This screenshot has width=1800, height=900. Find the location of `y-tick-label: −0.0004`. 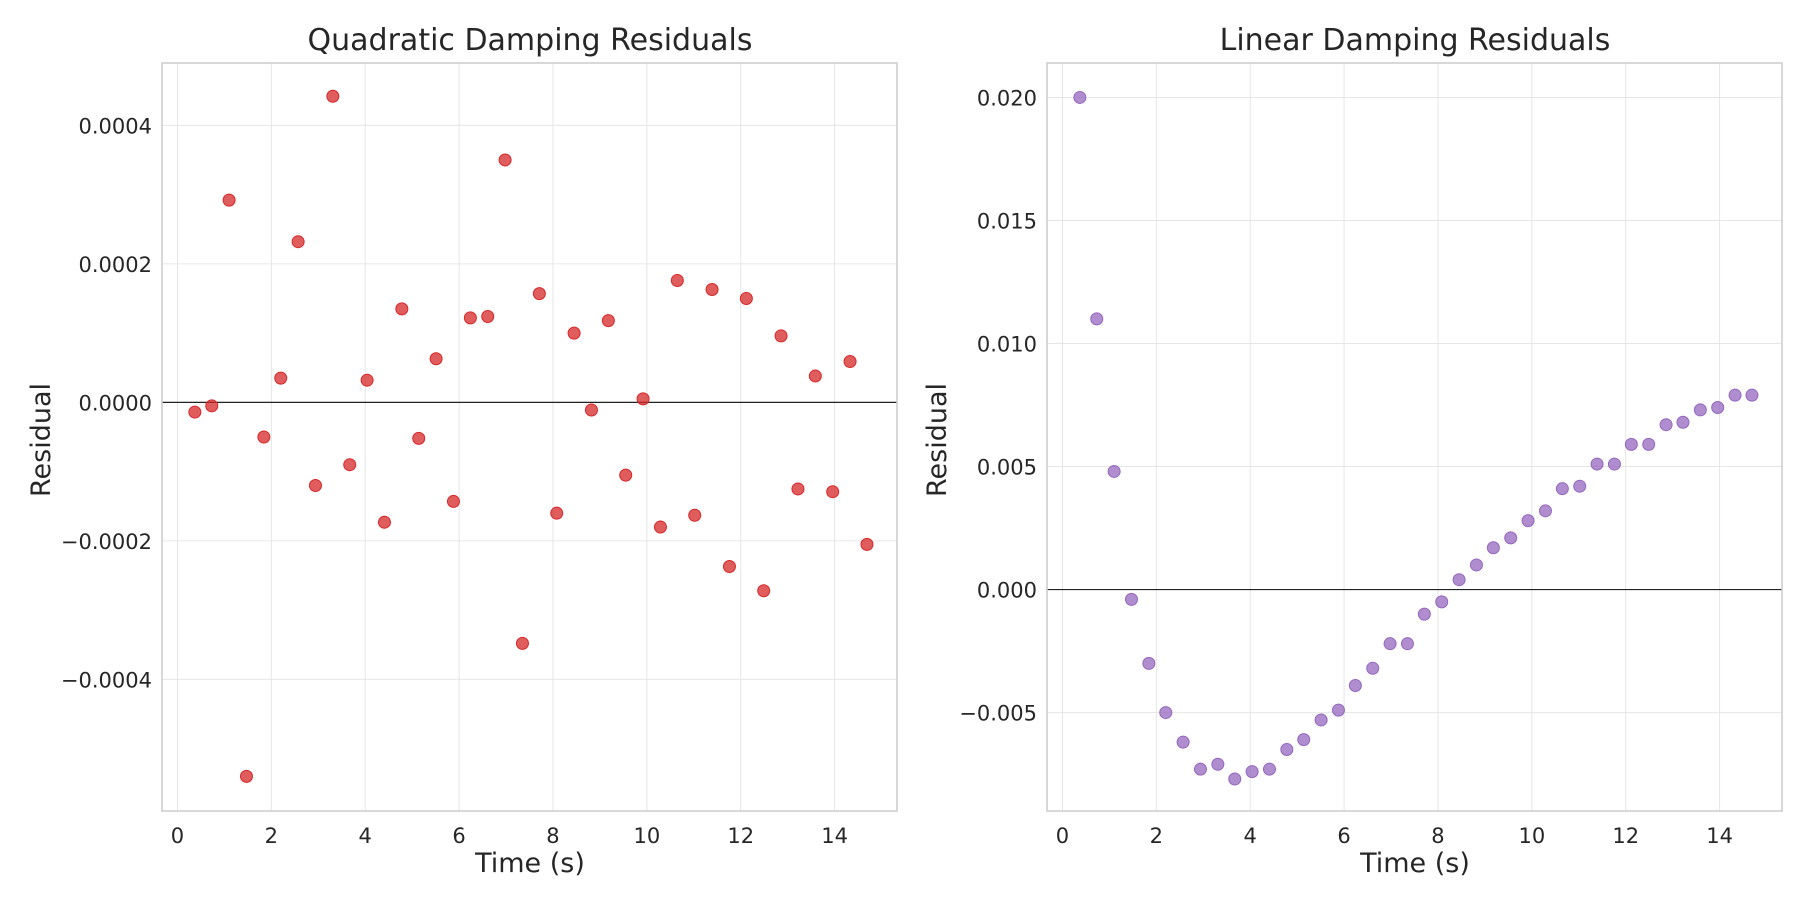

y-tick-label: −0.0004 is located at coordinates (106, 680).